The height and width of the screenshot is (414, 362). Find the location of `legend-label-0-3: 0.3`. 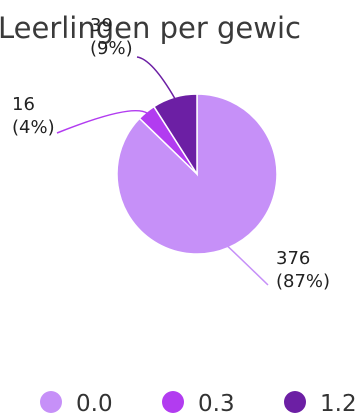

legend-label-0-3: 0.3 is located at coordinates (216, 402).